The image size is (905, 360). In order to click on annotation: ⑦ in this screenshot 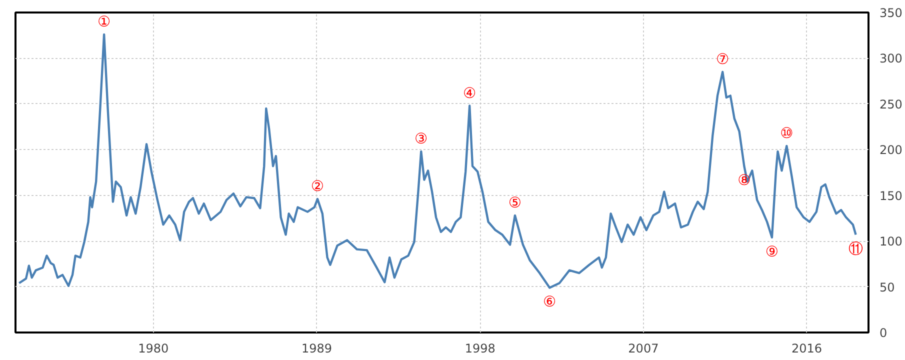, I will do `click(723, 59)`.